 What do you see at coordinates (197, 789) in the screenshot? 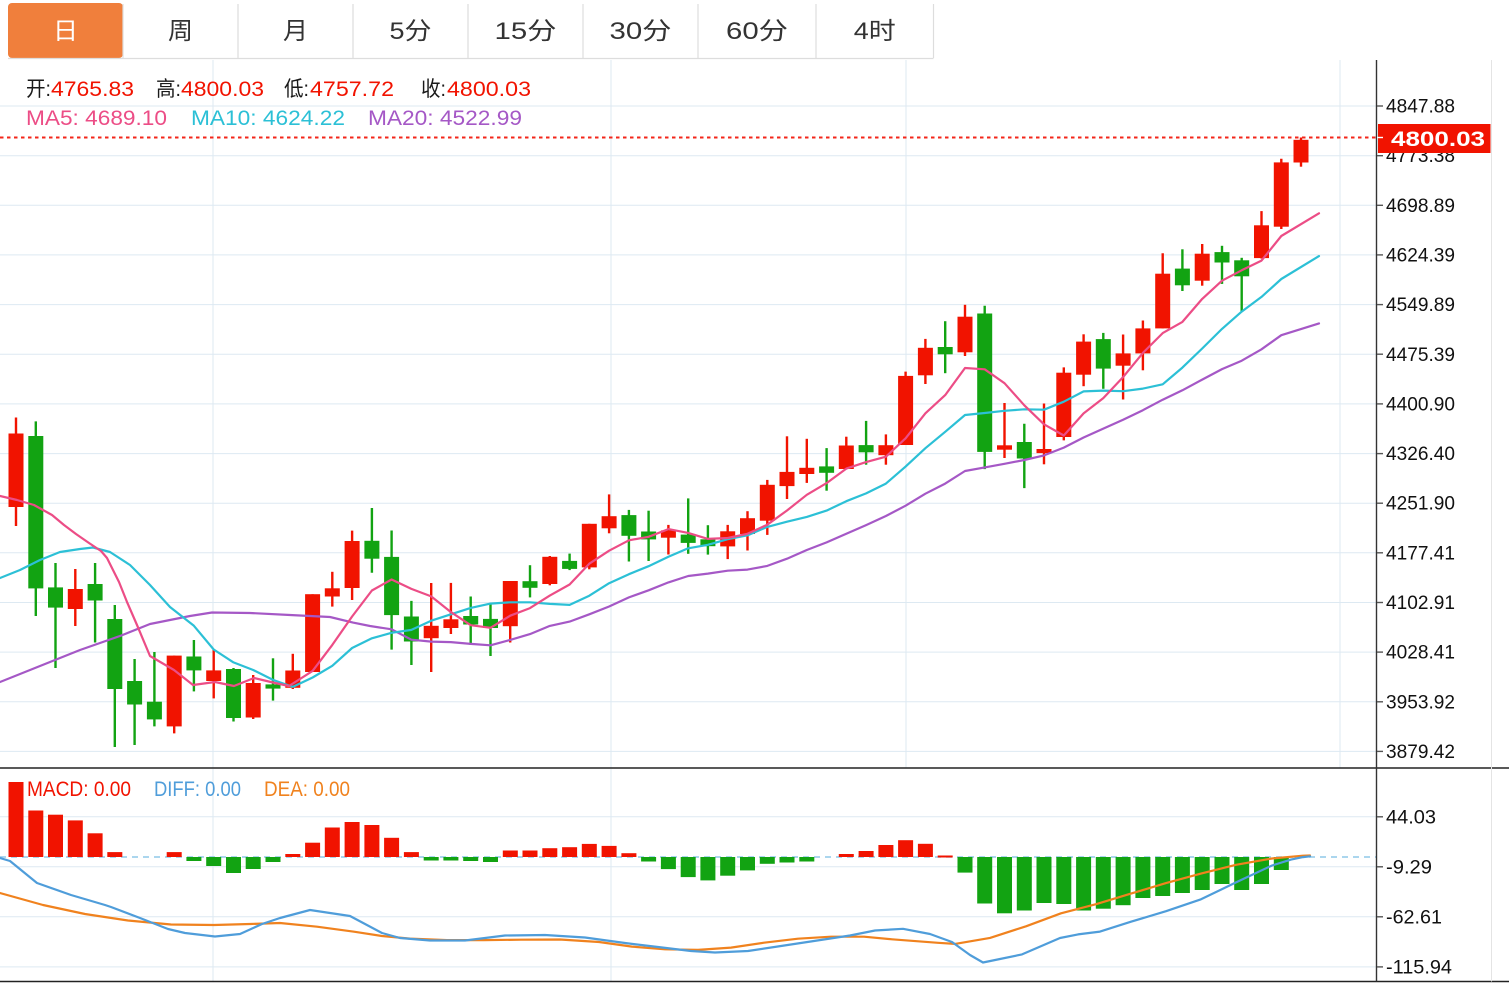
I see `svg-text: DIFF: 0.00` at bounding box center [197, 789].